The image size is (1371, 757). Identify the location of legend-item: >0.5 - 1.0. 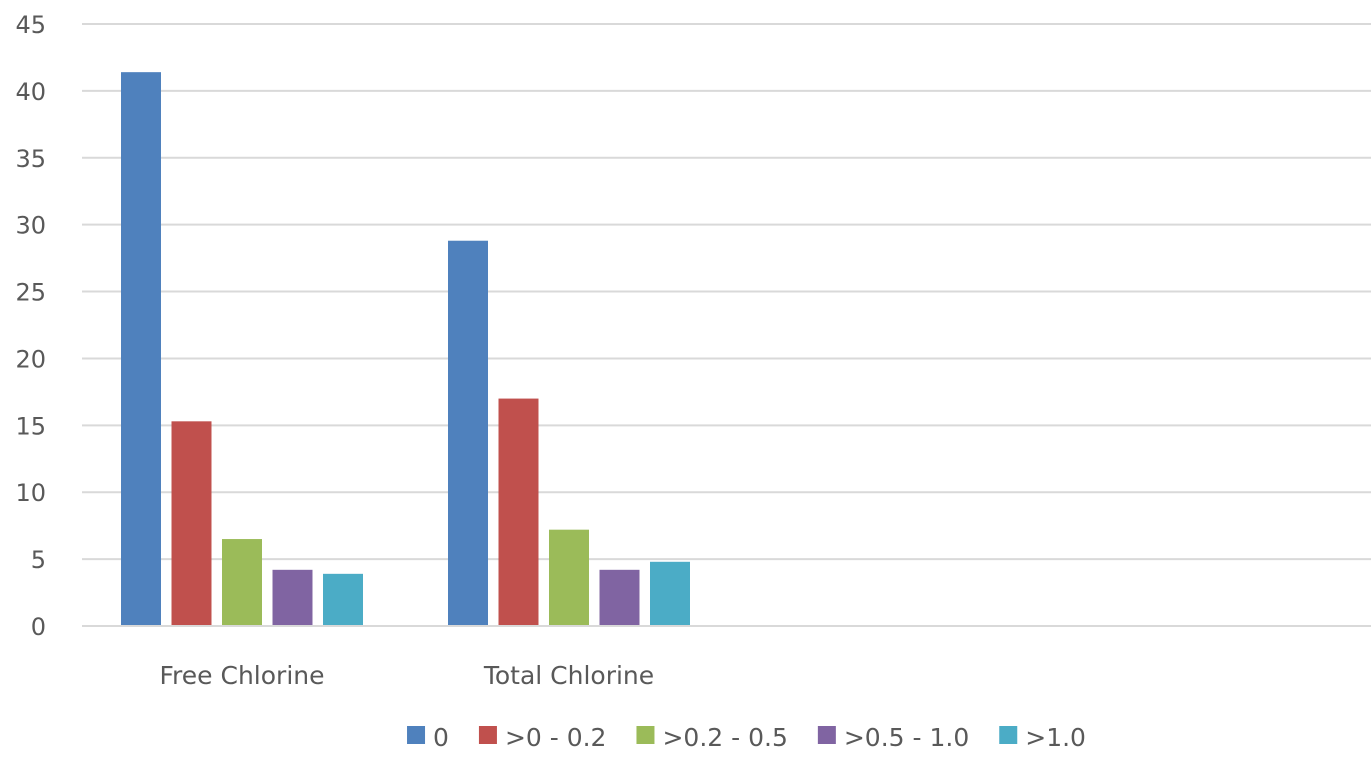
(893, 737).